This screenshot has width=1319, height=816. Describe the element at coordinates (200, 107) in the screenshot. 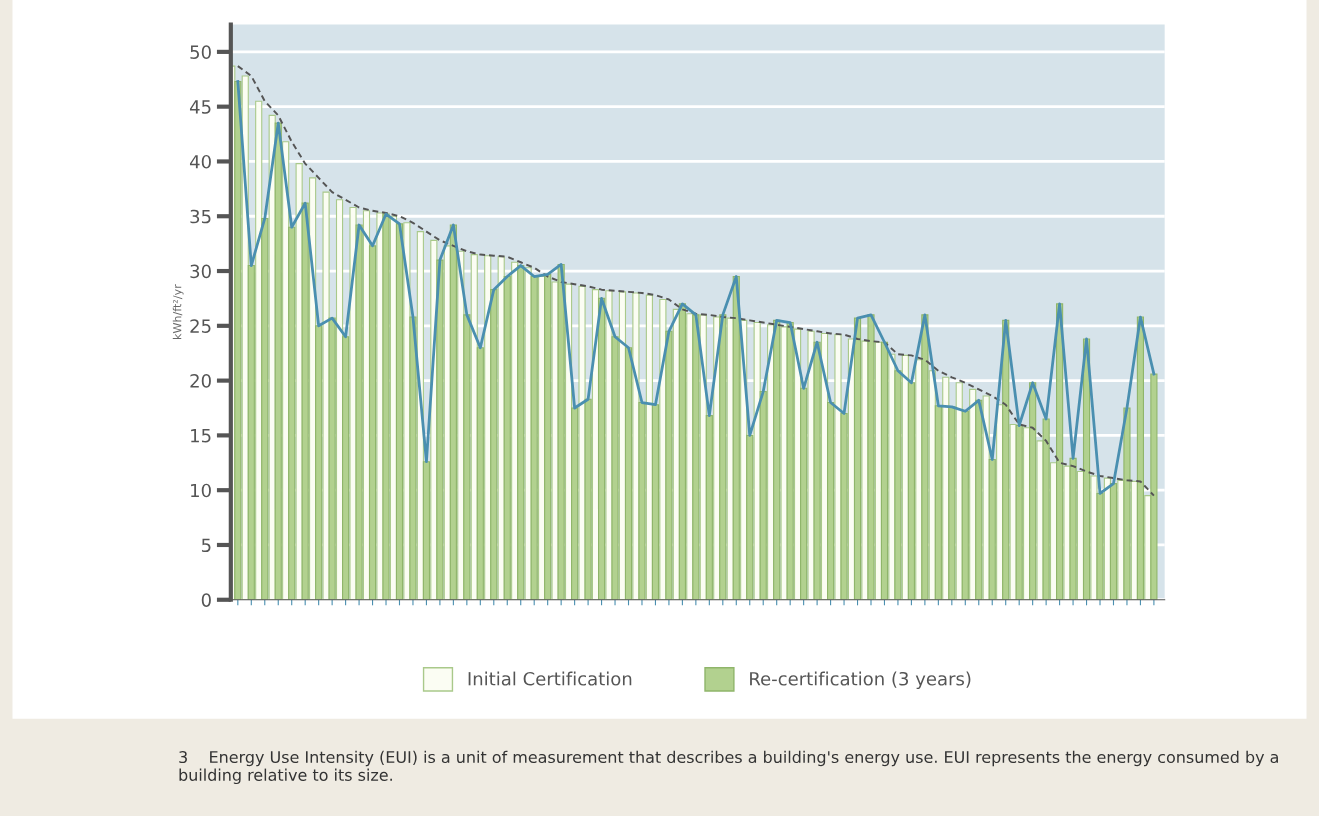

I see `y-tick-label: 45` at that location.